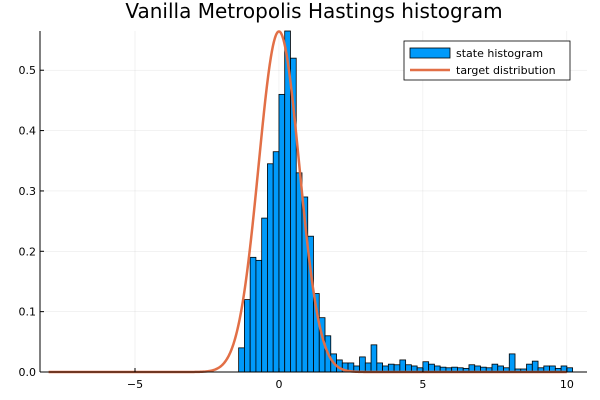 Image resolution: width=600 pixels, height=400 pixels. Describe the element at coordinates (28, 312) in the screenshot. I see `y-tick-label-1: 0.1` at that location.